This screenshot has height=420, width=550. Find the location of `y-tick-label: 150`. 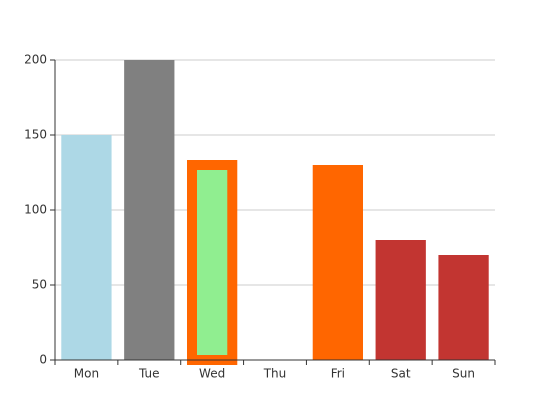

y-tick-label: 150 is located at coordinates (35, 135).